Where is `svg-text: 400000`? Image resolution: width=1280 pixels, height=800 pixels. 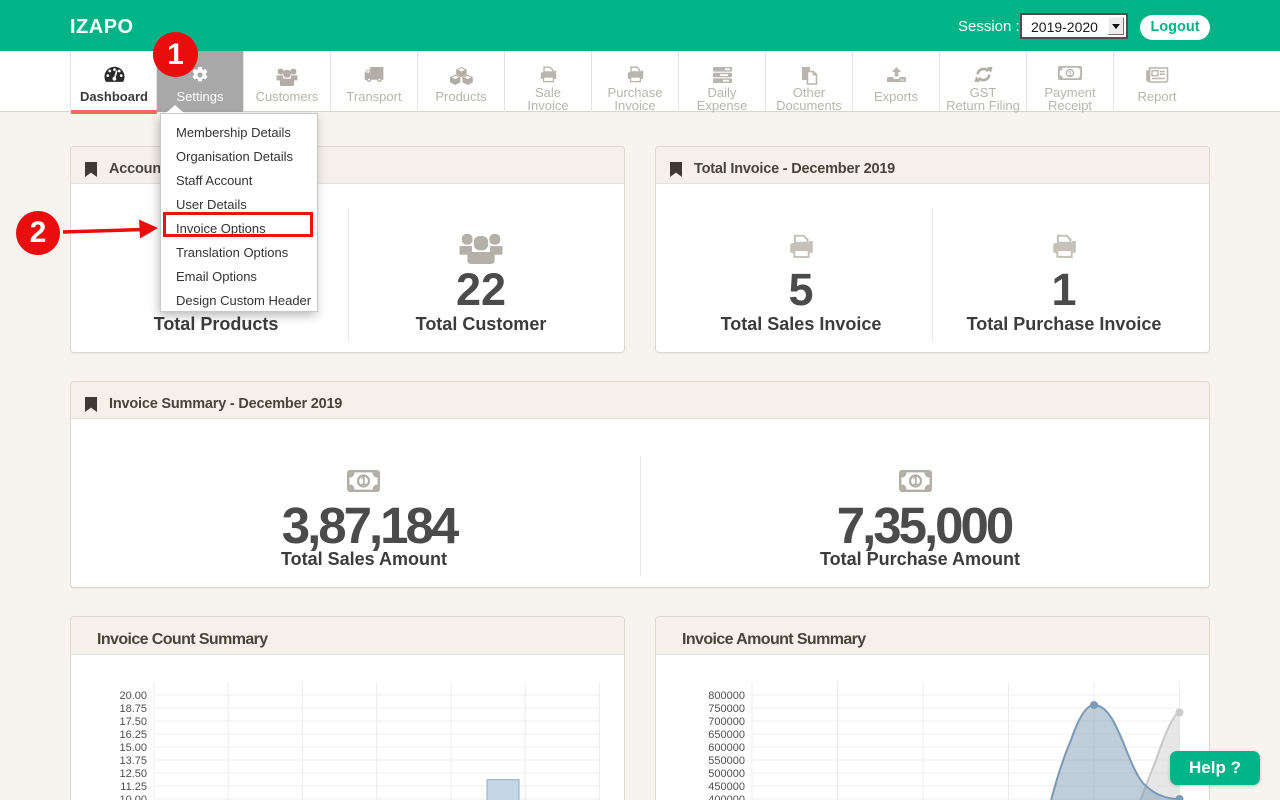
svg-text: 400000 is located at coordinates (726, 797).